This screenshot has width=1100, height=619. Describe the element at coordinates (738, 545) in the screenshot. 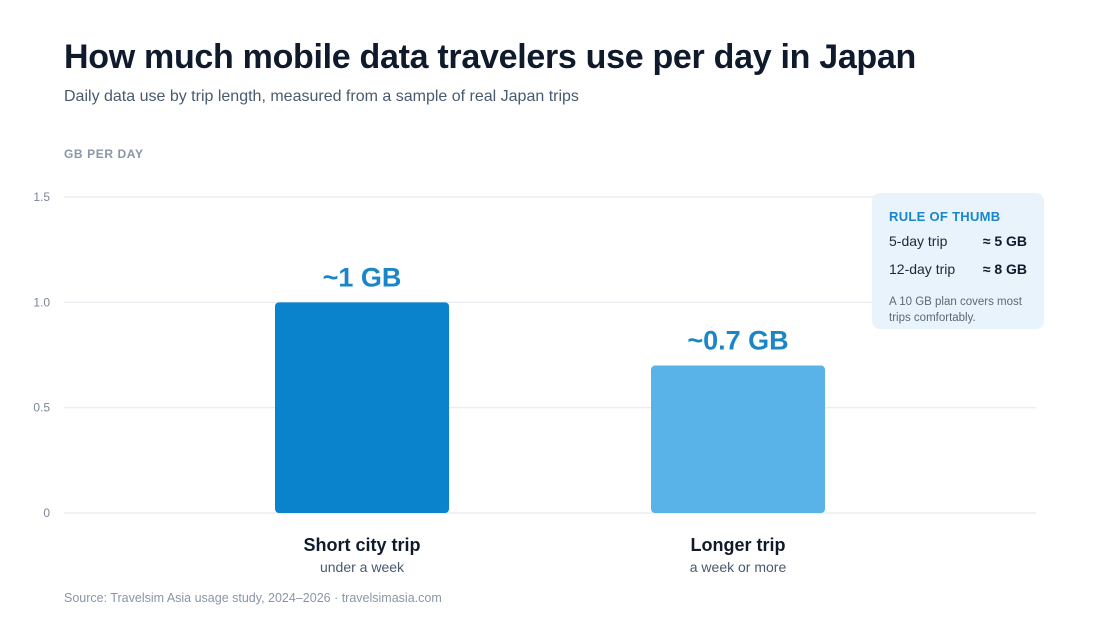

I see `x-category-label: Longer trip` at that location.